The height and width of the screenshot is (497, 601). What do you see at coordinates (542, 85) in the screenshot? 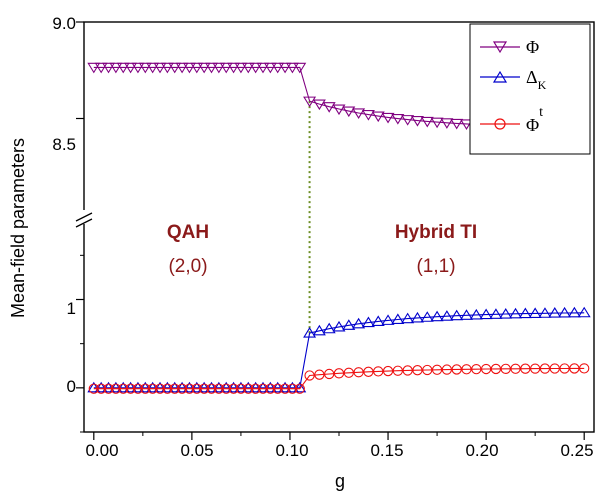
I see `legend-label-delta-sub: K` at bounding box center [542, 85].